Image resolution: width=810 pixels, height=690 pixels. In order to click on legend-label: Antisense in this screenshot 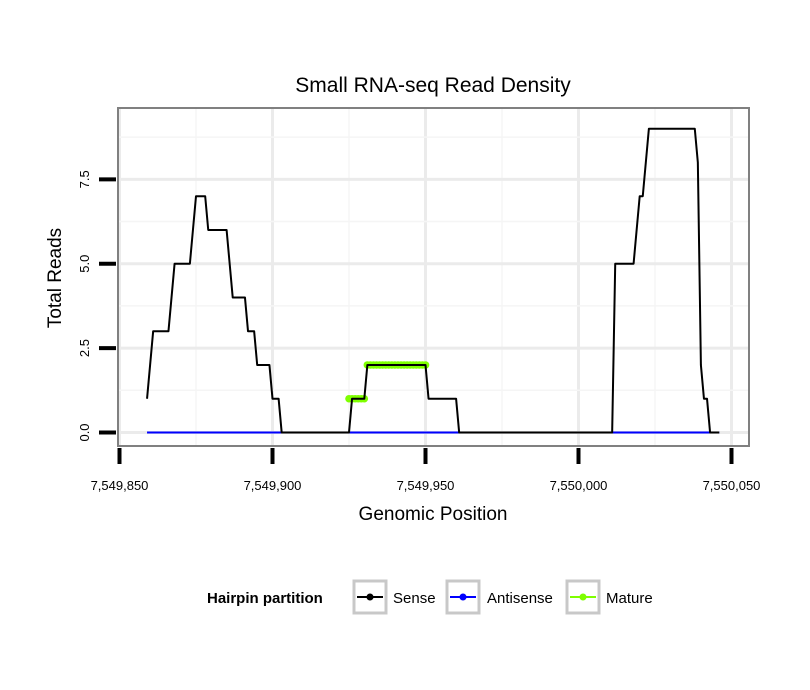, I will do `click(520, 598)`.